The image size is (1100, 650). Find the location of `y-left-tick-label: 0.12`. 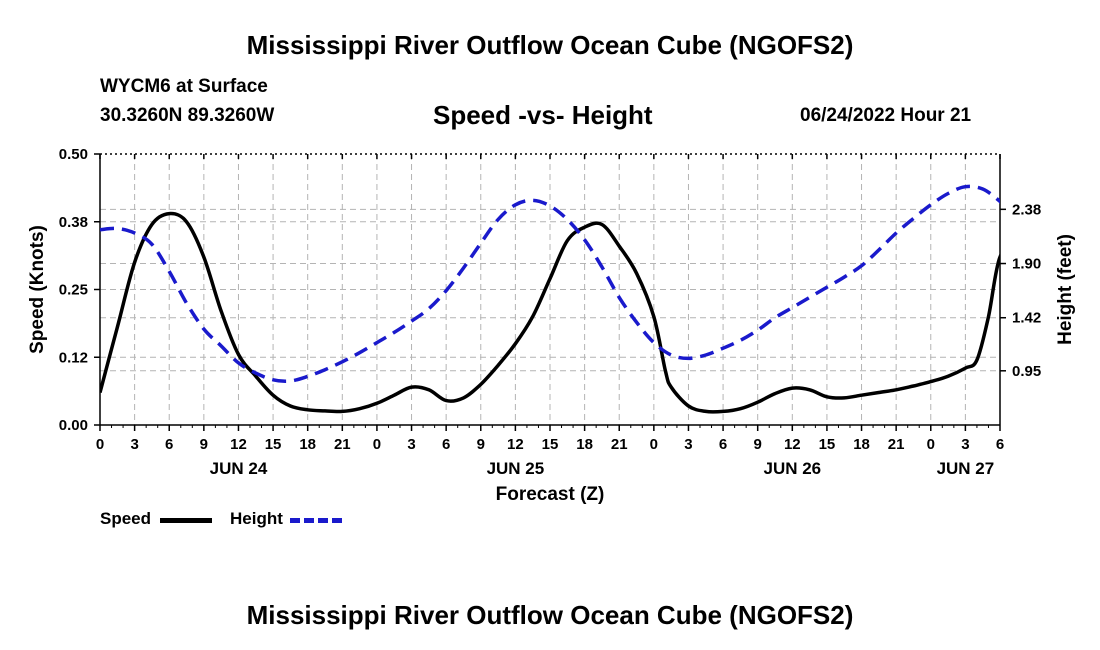

y-left-tick-label: 0.12 is located at coordinates (73, 357).